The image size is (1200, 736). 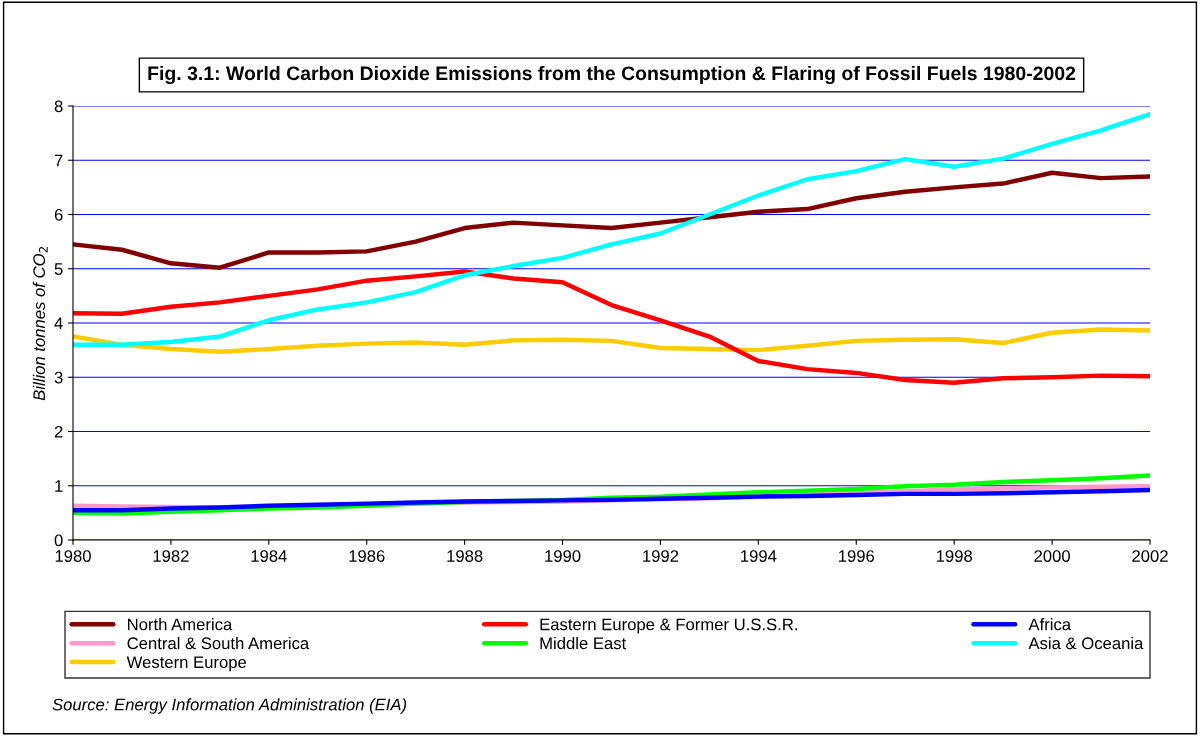 What do you see at coordinates (229, 706) in the screenshot?
I see `source-note: Source: Energy Information Administration (EIA)` at bounding box center [229, 706].